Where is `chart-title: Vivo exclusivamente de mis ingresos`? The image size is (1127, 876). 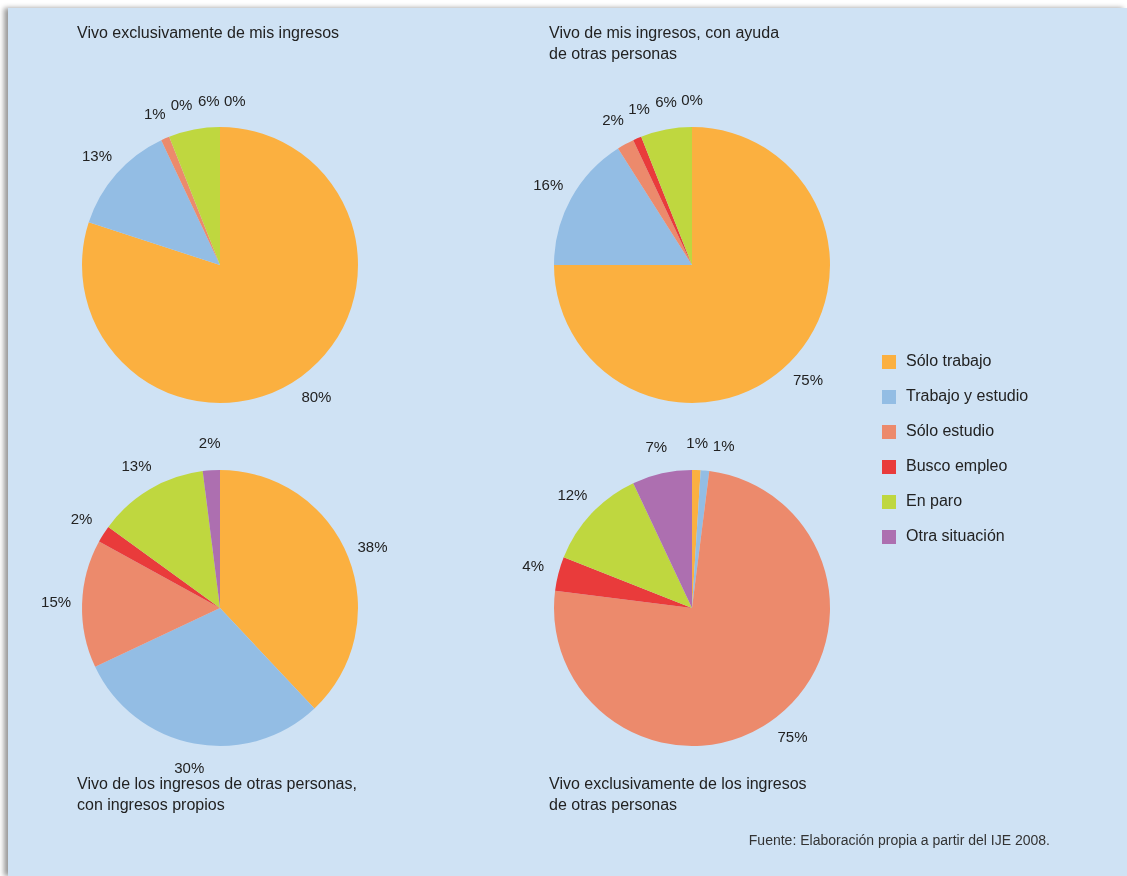
chart-title: Vivo exclusivamente de mis ingresos is located at coordinates (208, 33).